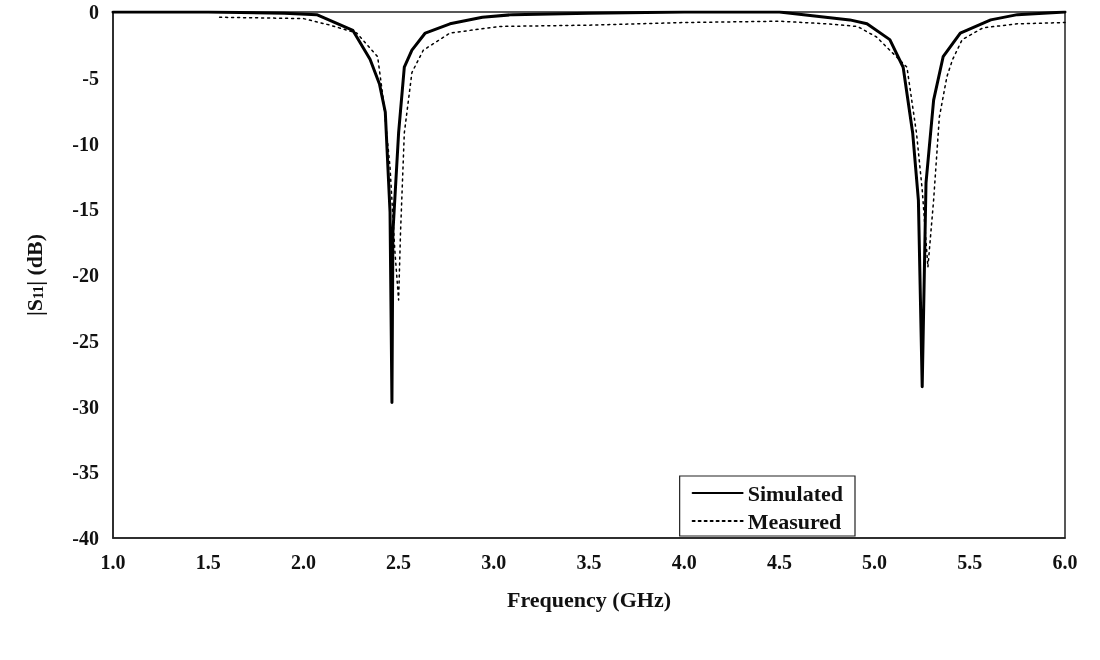 The image size is (1100, 660). Describe the element at coordinates (113, 562) in the screenshot. I see `x-tick-label: 1.0` at that location.